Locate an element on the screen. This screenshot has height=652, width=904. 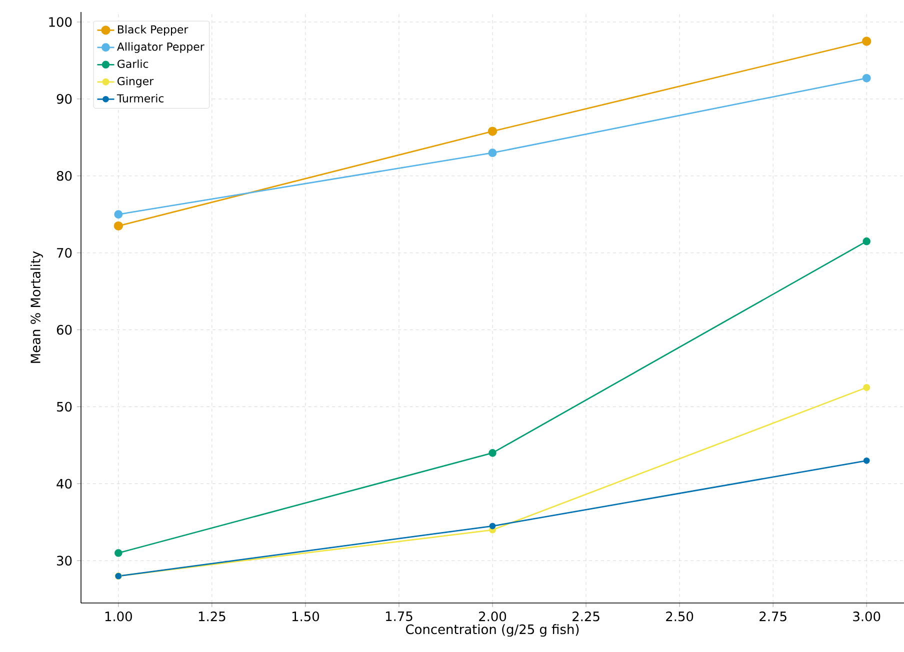
y-tick-label: 100 is located at coordinates (60, 22).